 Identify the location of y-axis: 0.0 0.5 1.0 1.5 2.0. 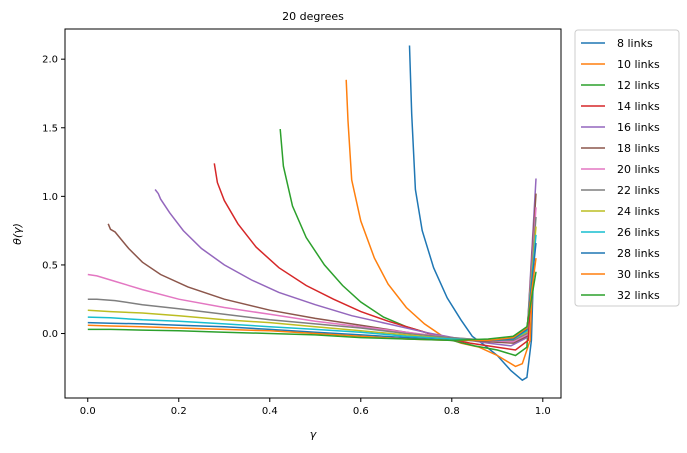
(53, 197).